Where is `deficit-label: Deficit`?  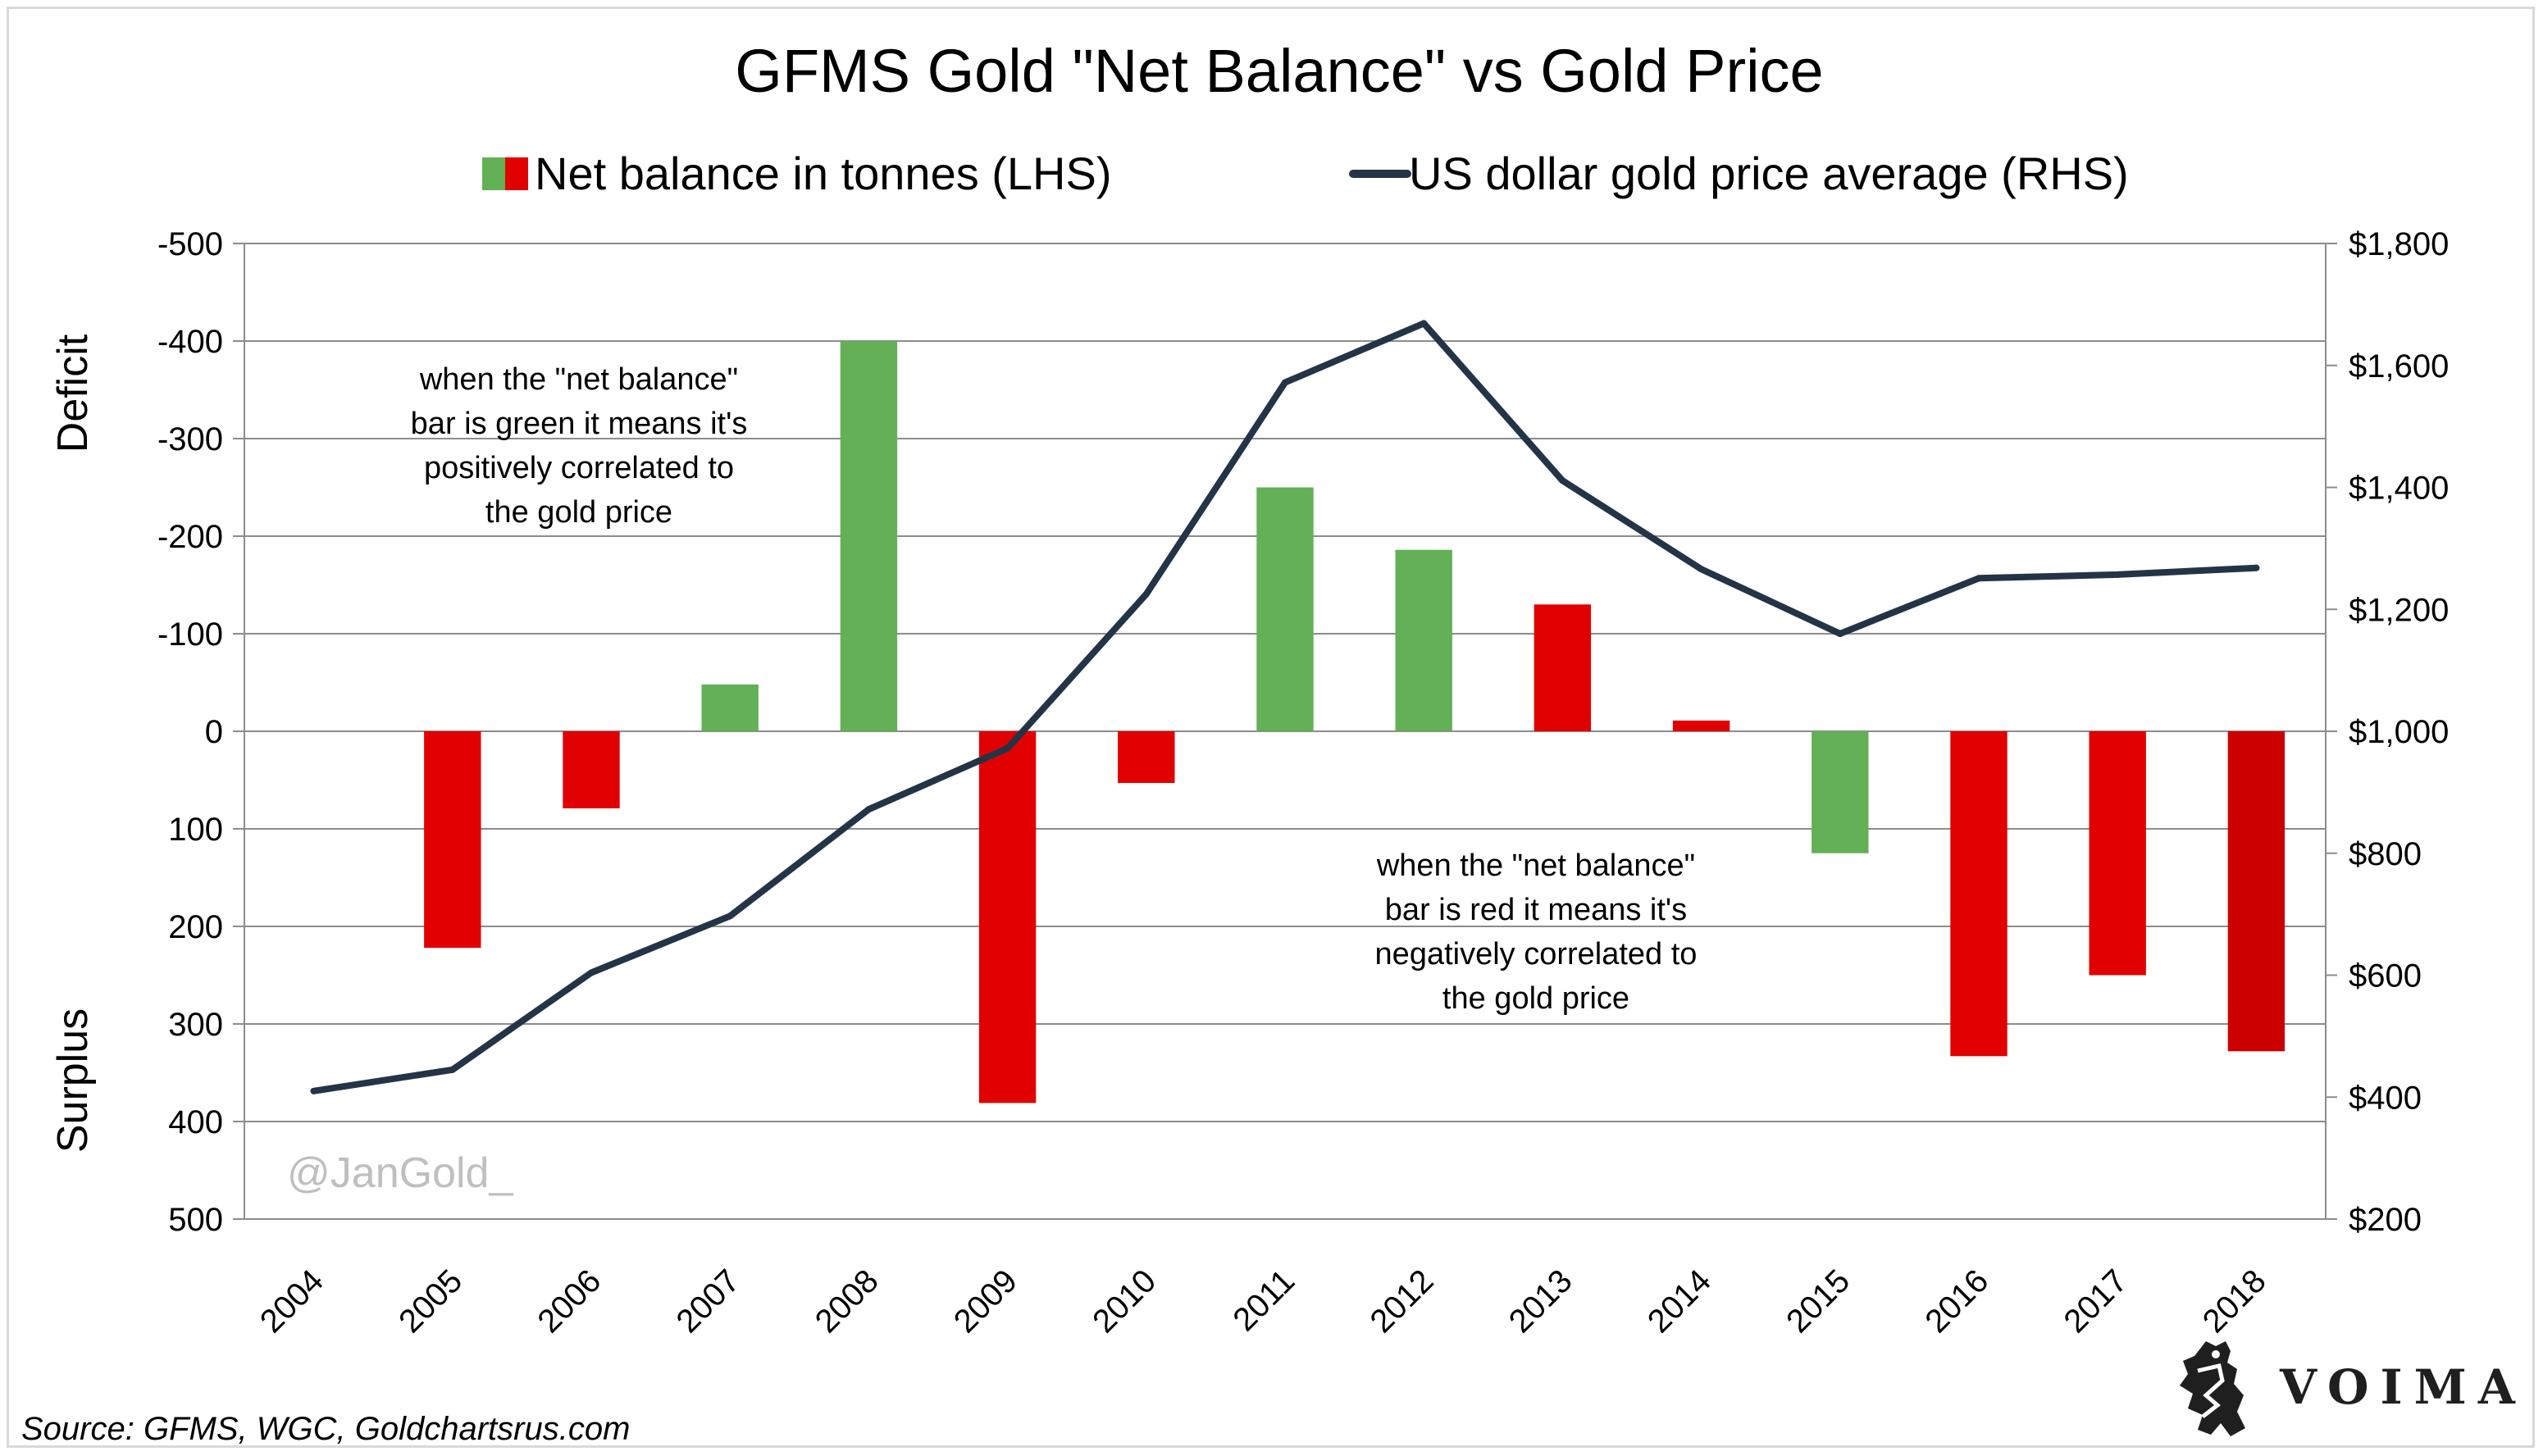
deficit-label: Deficit is located at coordinates (73, 394).